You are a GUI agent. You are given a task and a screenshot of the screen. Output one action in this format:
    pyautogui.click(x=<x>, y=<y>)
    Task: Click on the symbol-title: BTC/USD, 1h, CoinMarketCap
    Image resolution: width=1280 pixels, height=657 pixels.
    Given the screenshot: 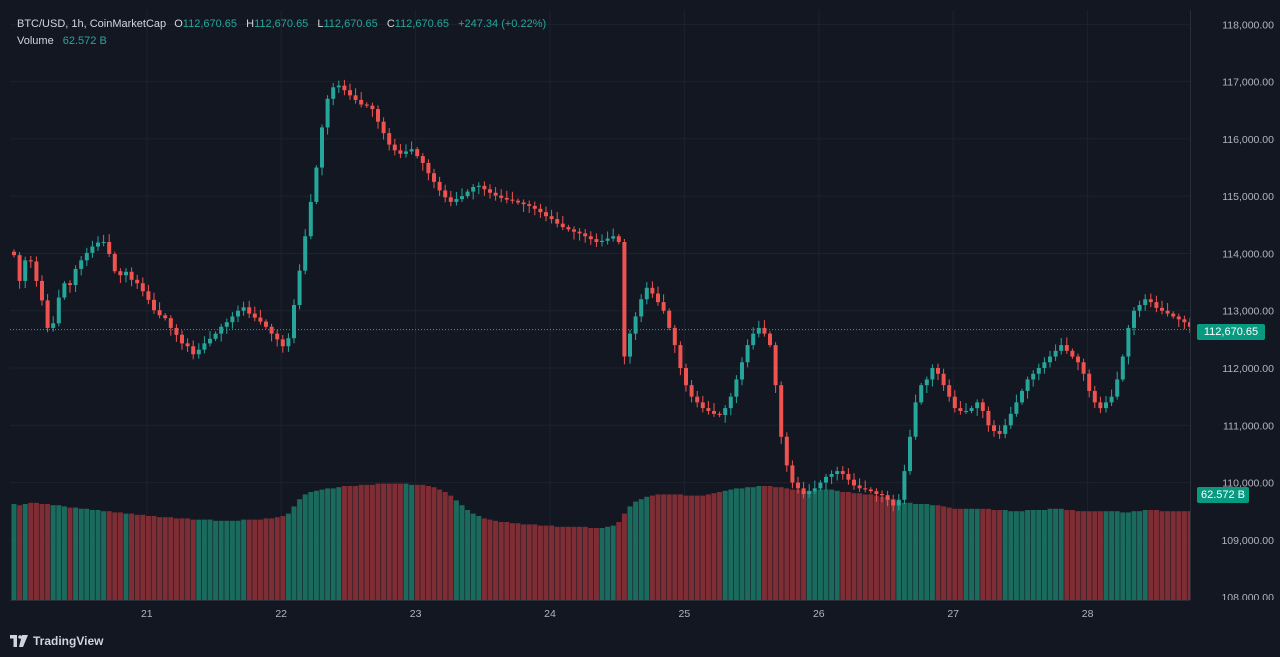 What is the action you would take?
    pyautogui.click(x=92, y=24)
    